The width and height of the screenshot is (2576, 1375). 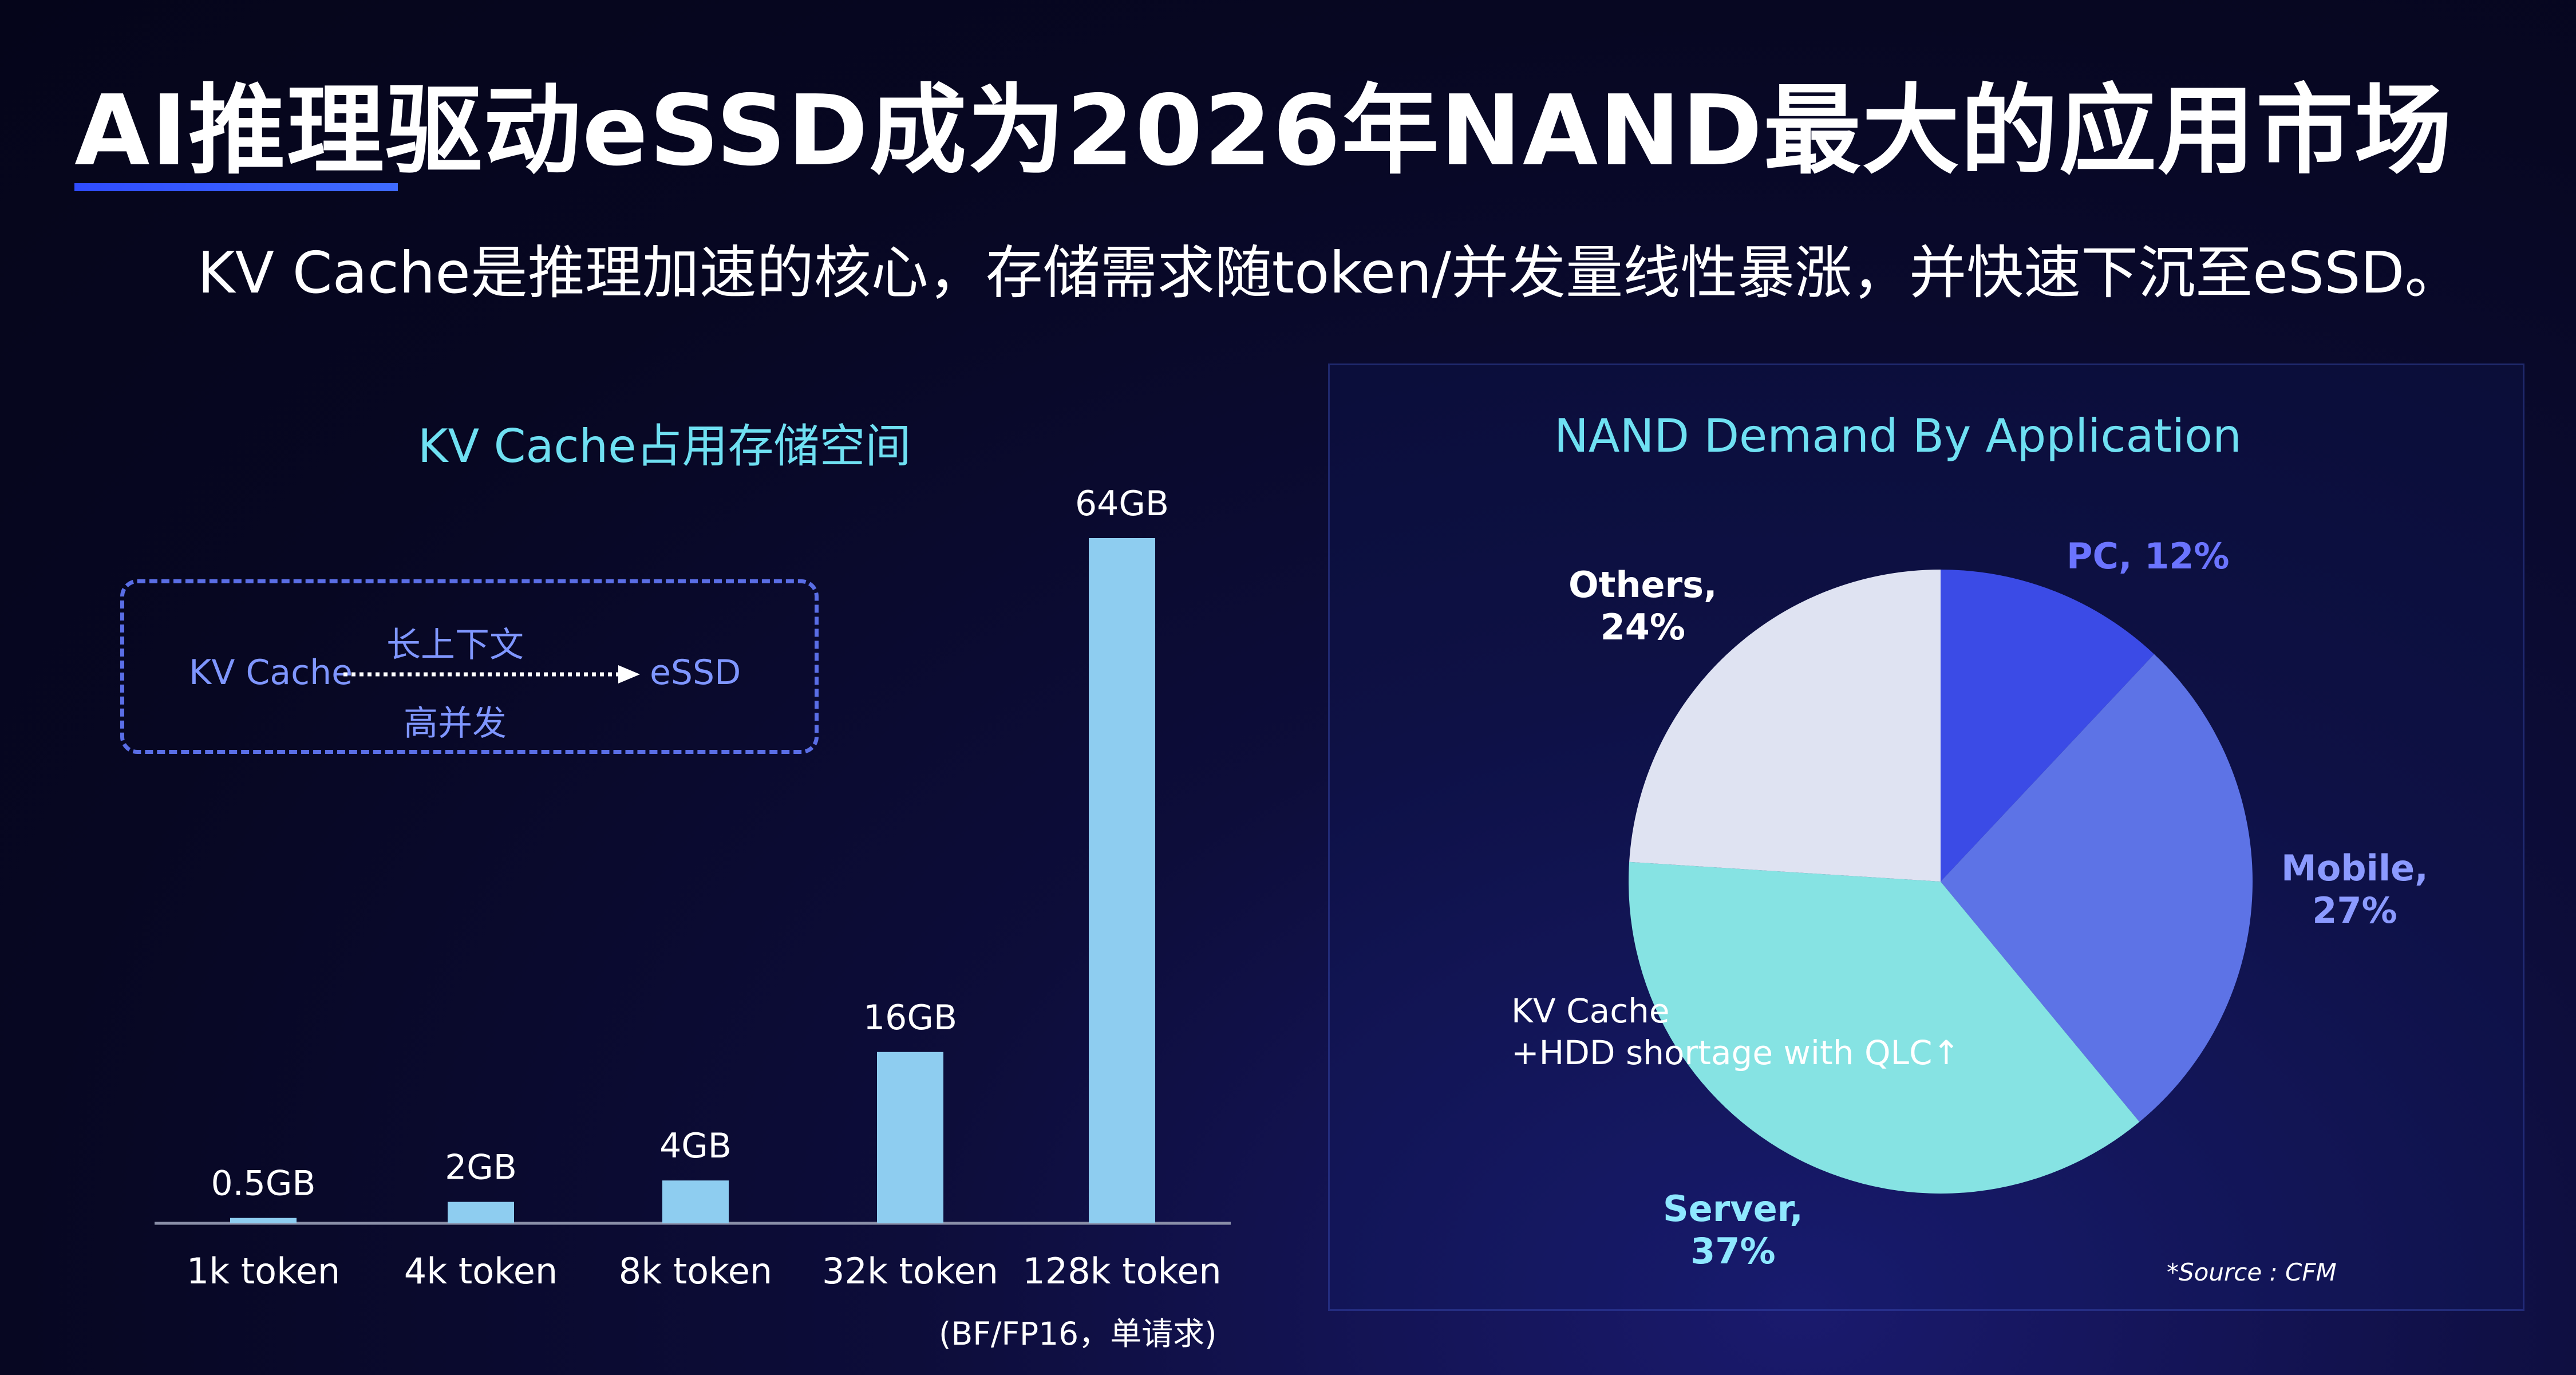 I want to click on bar-value-label: 4GB, so click(x=695, y=1146).